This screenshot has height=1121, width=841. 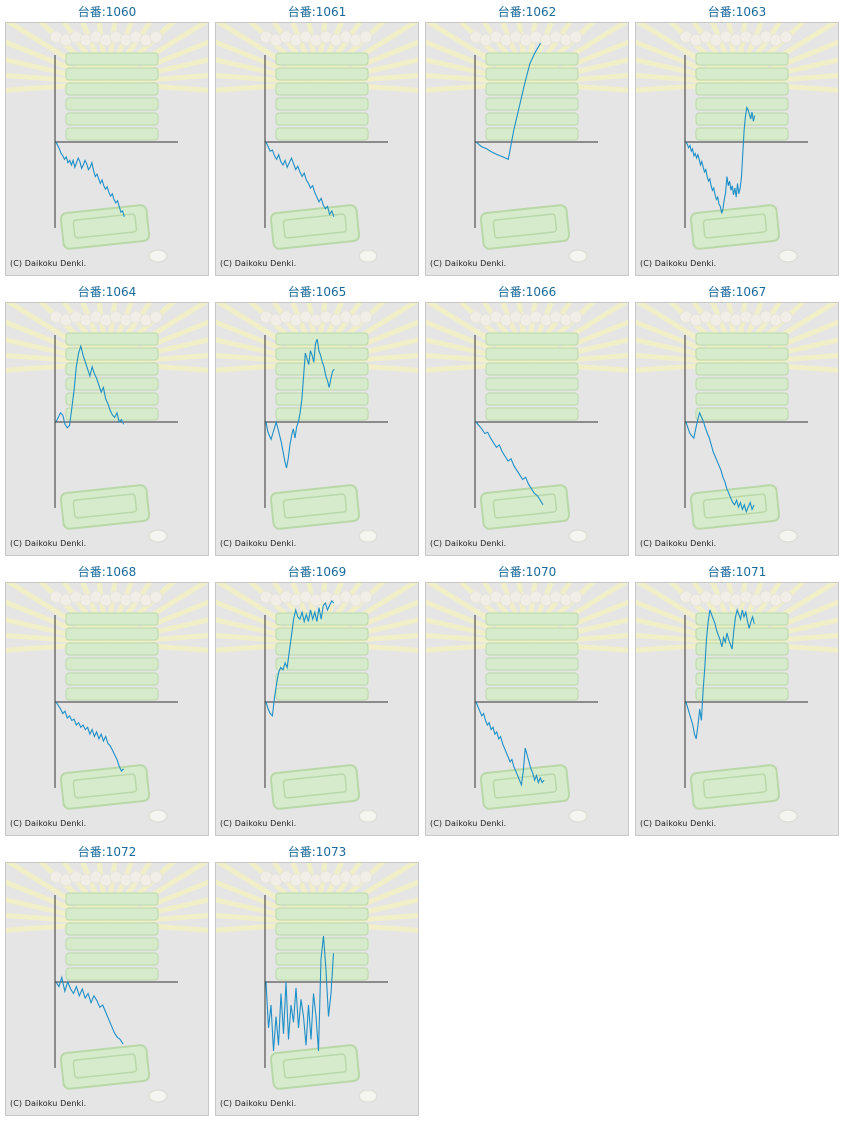 I want to click on machine-number-link: 台番:1065, so click(x=317, y=292).